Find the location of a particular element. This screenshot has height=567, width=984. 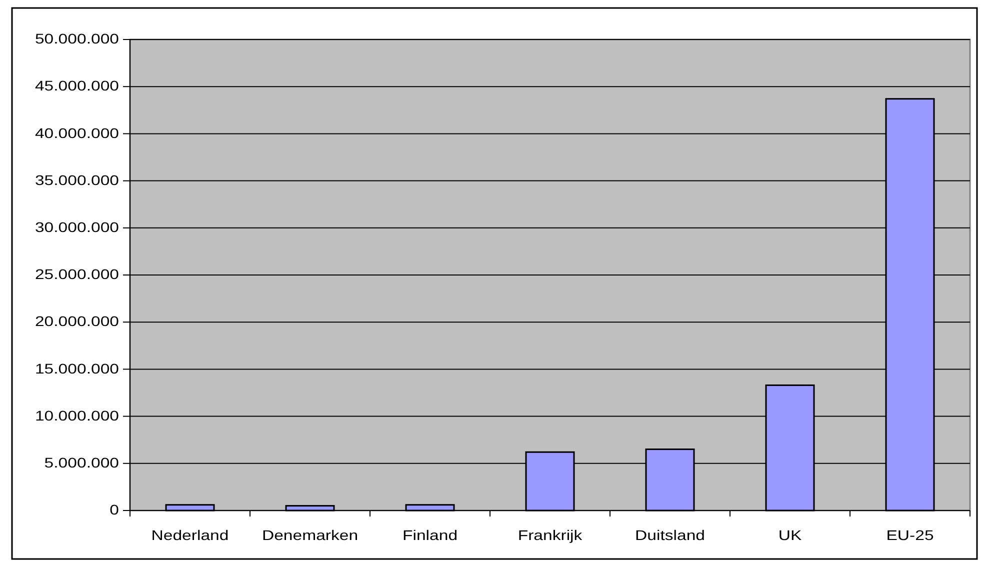

x-tick-label: Finland is located at coordinates (430, 536).